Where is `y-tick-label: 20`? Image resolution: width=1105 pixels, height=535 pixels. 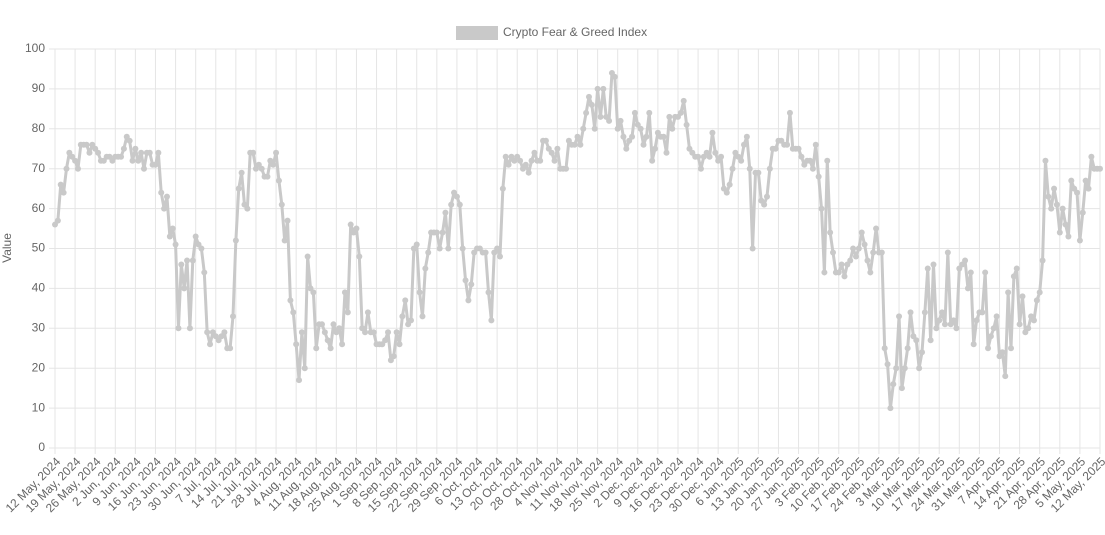 y-tick-label: 20 is located at coordinates (39, 367).